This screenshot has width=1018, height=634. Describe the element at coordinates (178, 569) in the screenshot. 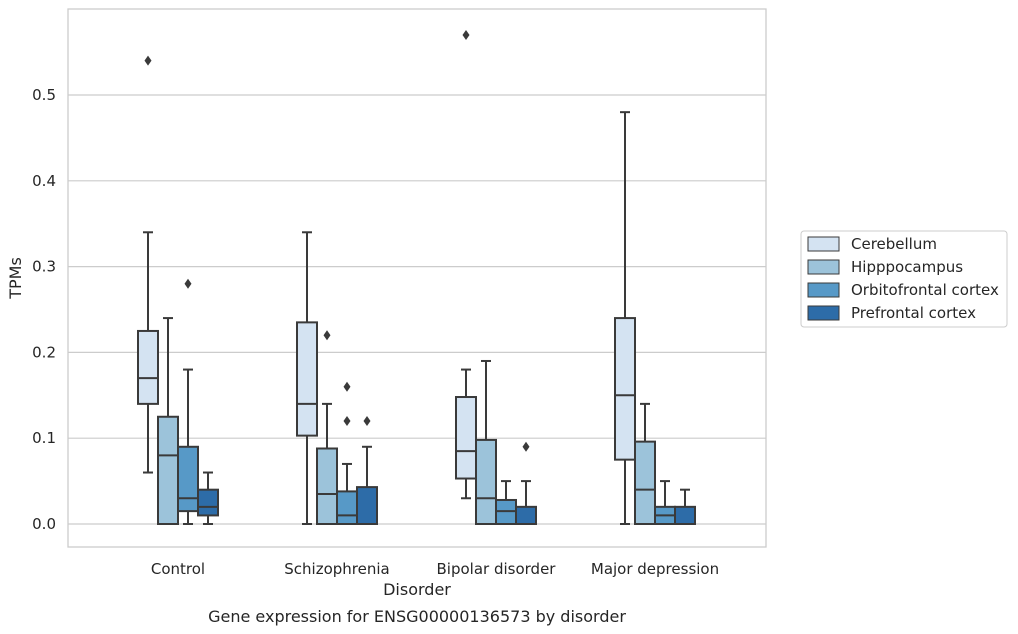

I see `x-tick-label: Control` at that location.